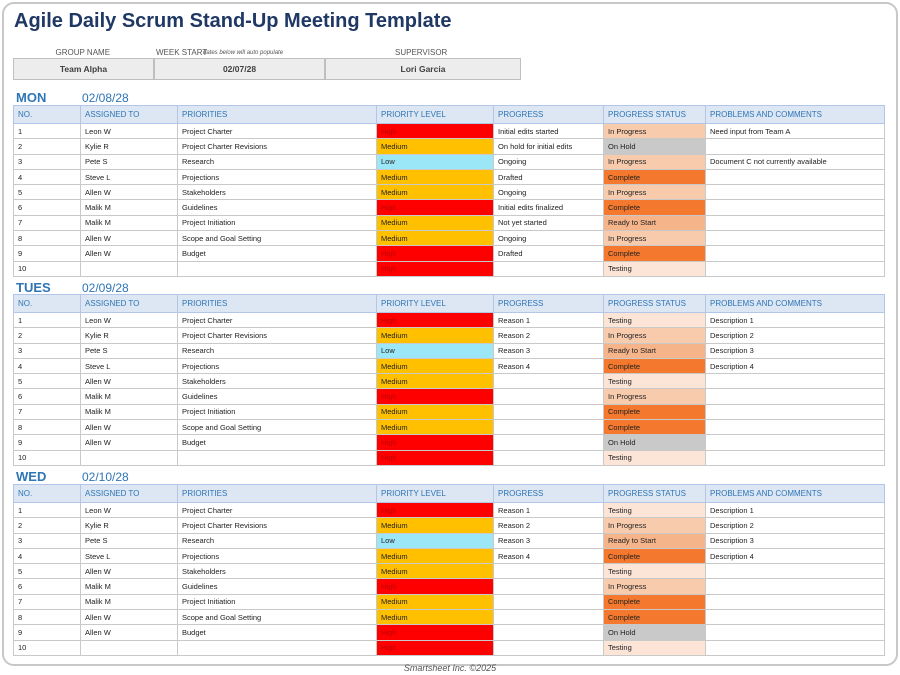 This screenshot has height=675, width=900. Describe the element at coordinates (277, 223) in the screenshot. I see `cell: Project Initiation` at that location.